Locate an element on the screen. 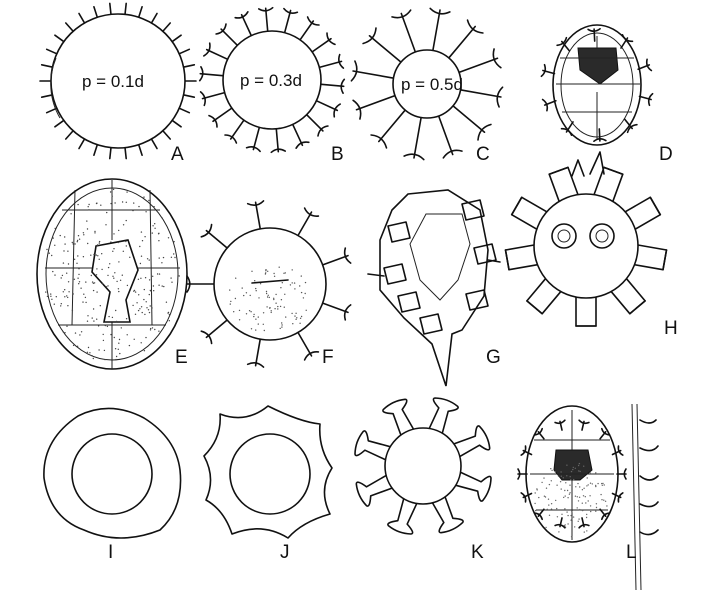 This screenshot has height=596, width=709. figure-a-drawing is located at coordinates (118, 81).